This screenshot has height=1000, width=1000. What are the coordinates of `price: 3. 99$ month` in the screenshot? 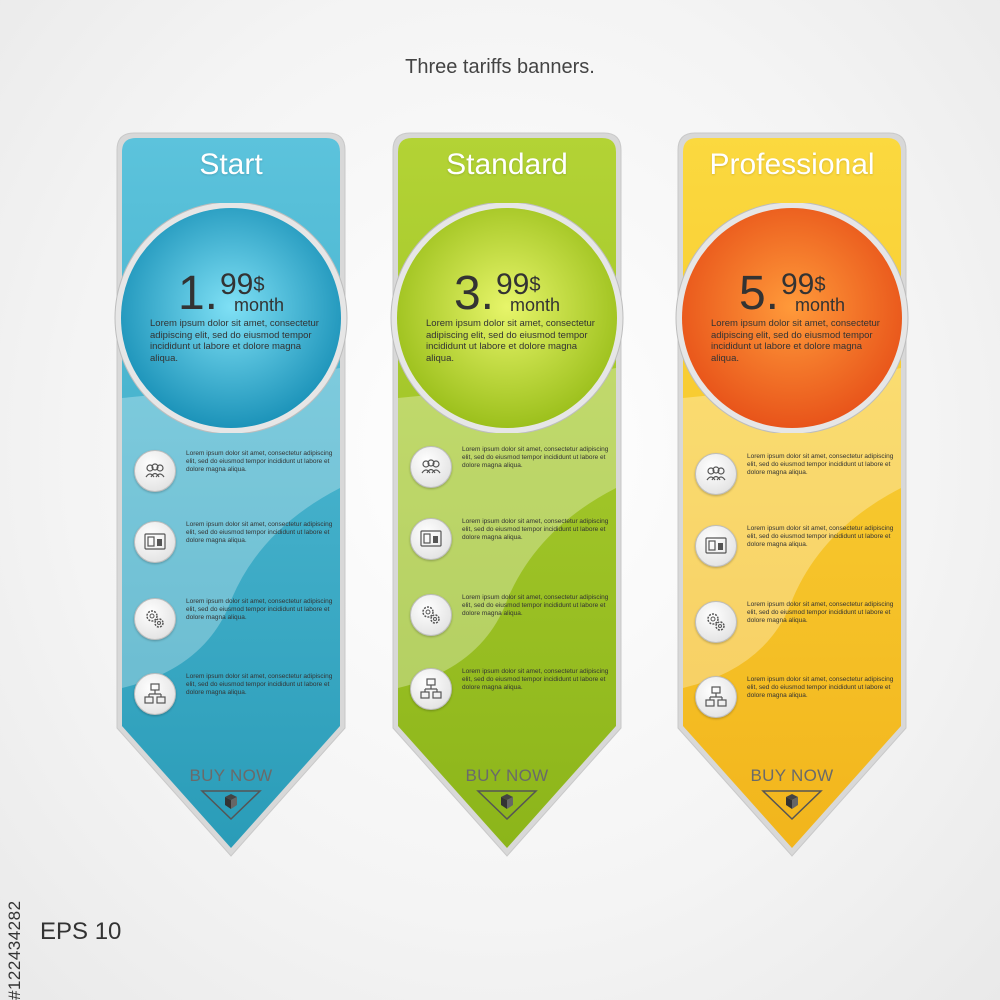 It's located at (507, 294).